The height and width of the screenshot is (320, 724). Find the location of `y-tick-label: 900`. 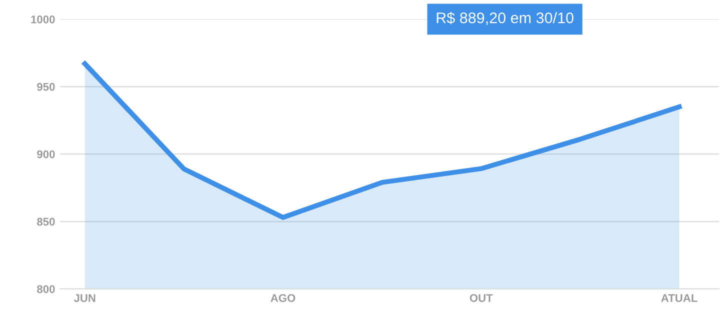

y-tick-label: 900 is located at coordinates (46, 154).